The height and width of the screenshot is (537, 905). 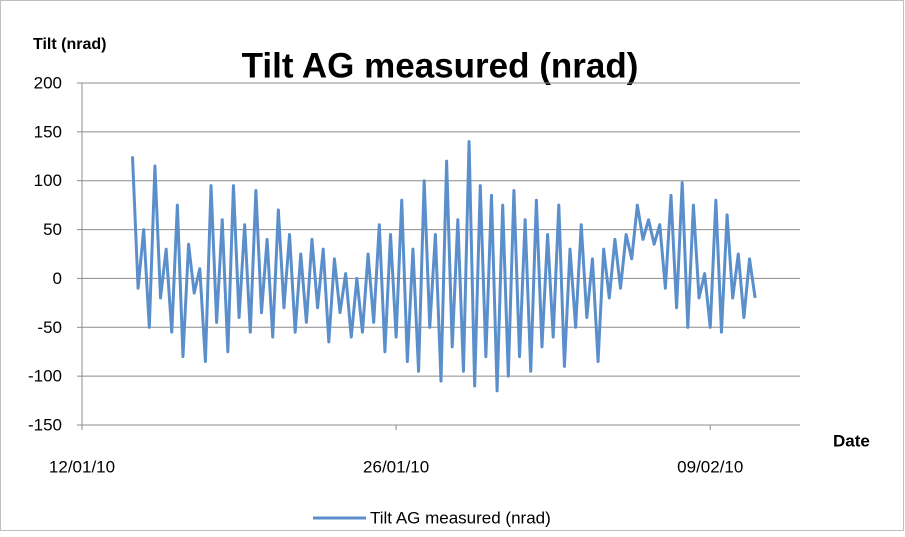 What do you see at coordinates (48, 82) in the screenshot?
I see `y-tick-label: 200` at bounding box center [48, 82].